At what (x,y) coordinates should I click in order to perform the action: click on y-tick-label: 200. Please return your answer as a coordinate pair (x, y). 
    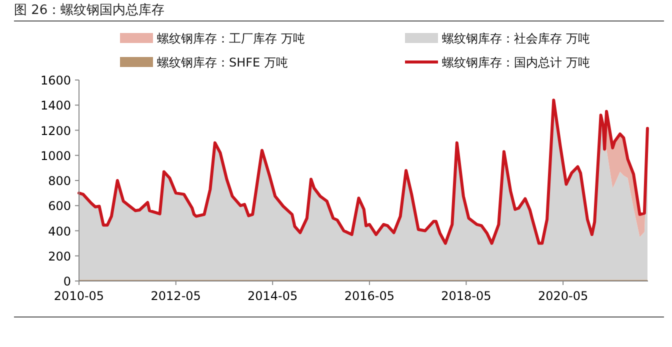
    Looking at the image, I should click on (59, 256).